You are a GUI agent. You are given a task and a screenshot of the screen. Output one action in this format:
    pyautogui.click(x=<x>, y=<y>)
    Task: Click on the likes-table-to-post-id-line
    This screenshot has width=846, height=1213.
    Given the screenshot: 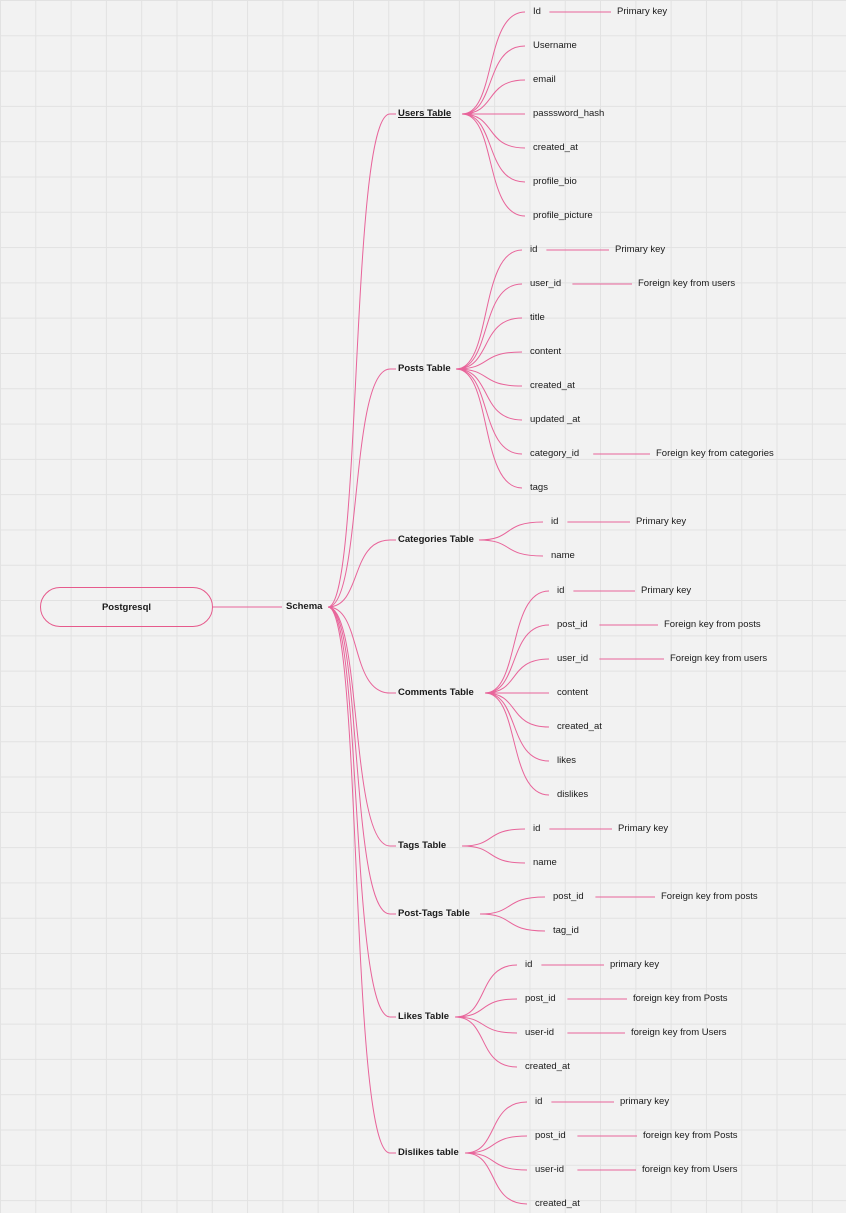 What is the action you would take?
    pyautogui.click(x=486, y=1008)
    